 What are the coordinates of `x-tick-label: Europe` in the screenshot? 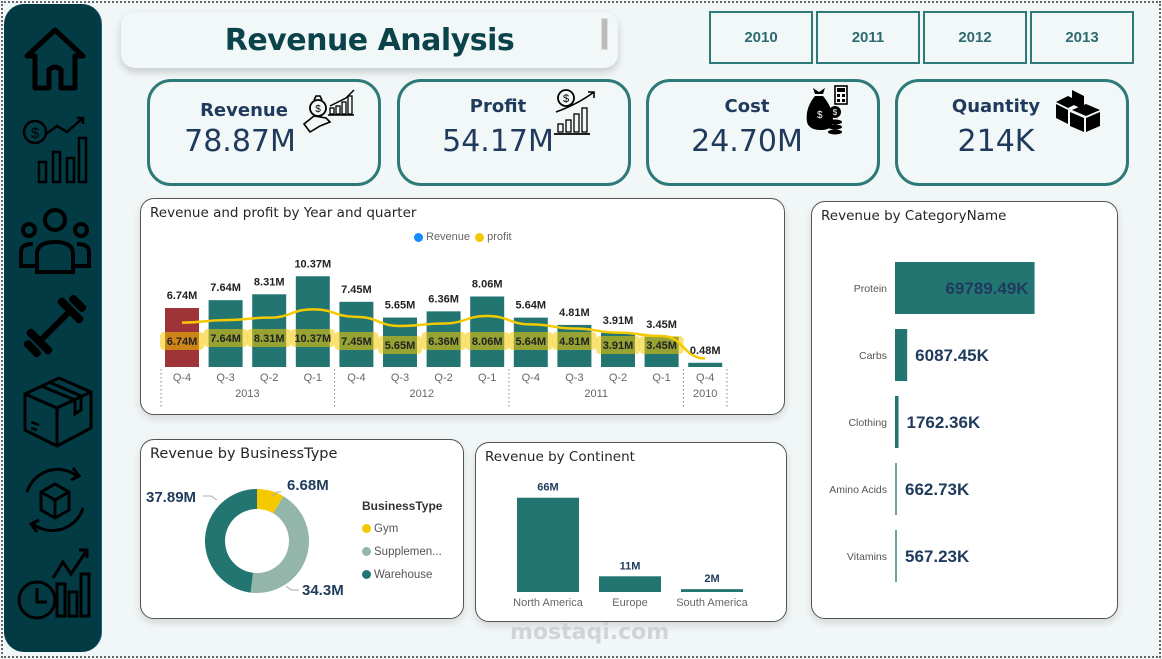 It's located at (629, 603).